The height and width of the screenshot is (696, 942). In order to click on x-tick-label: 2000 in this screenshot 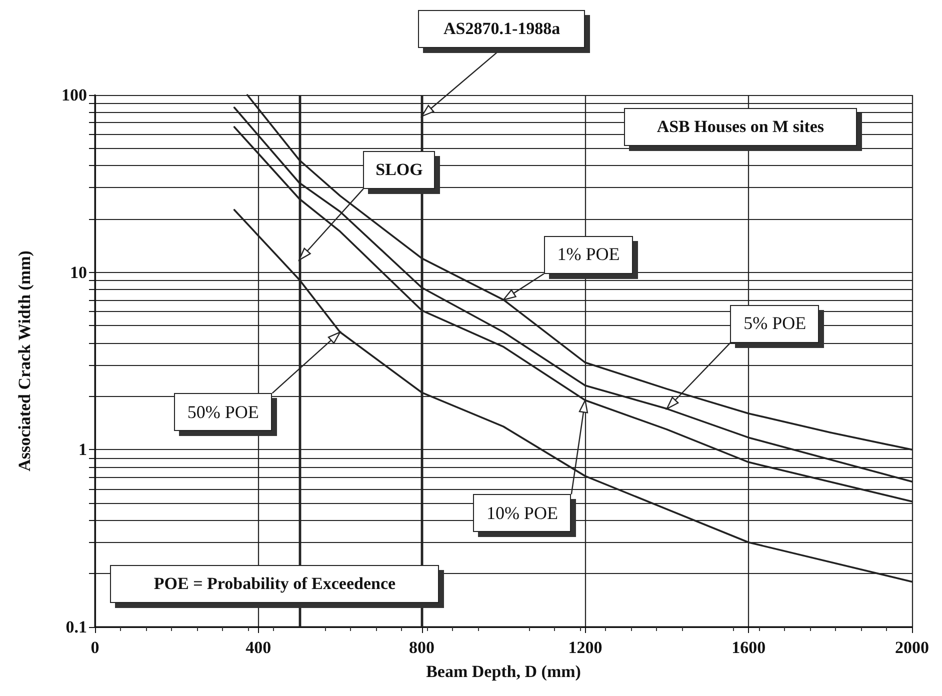, I will do `click(912, 647)`.